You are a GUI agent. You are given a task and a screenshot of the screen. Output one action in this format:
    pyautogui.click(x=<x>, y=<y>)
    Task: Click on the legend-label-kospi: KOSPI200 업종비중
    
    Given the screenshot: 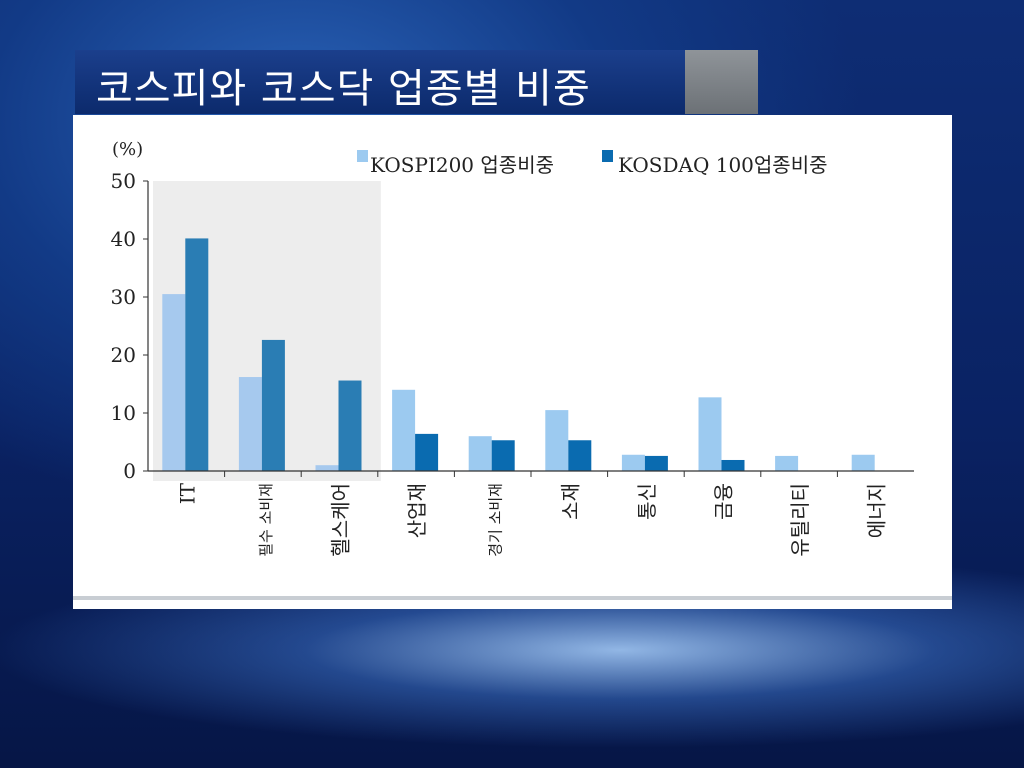 What is the action you would take?
    pyautogui.click(x=462, y=165)
    